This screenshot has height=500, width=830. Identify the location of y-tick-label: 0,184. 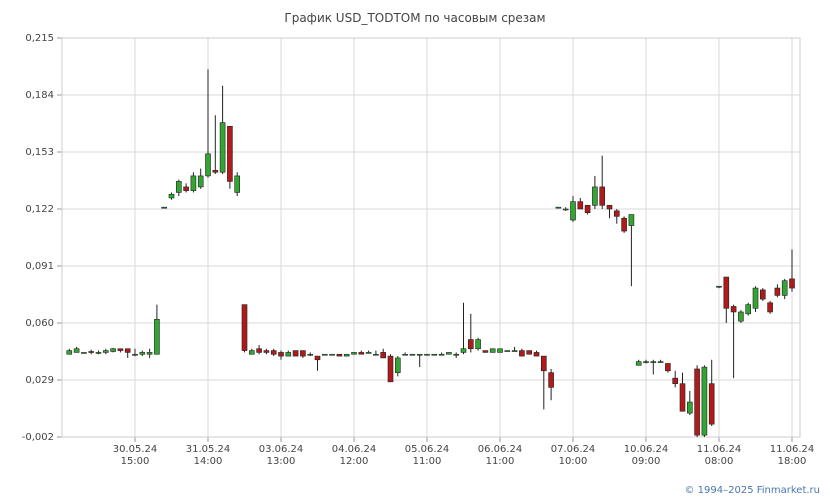
(39, 95).